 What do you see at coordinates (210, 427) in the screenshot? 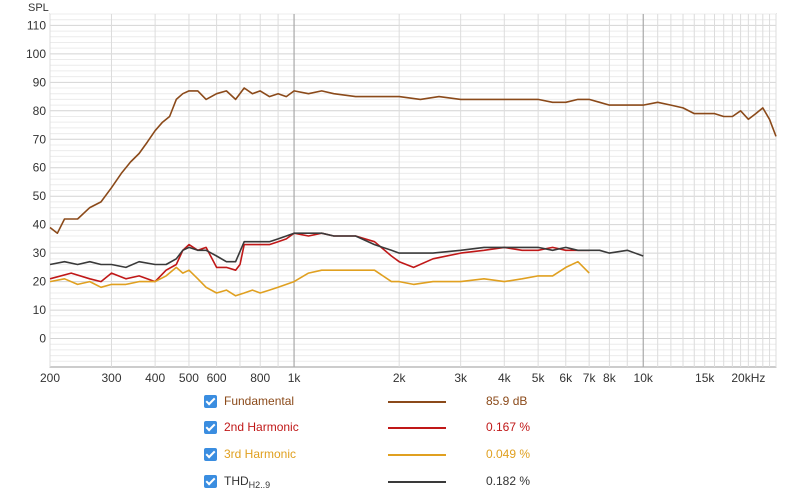
I see `2nd-harmonic-checkbox` at bounding box center [210, 427].